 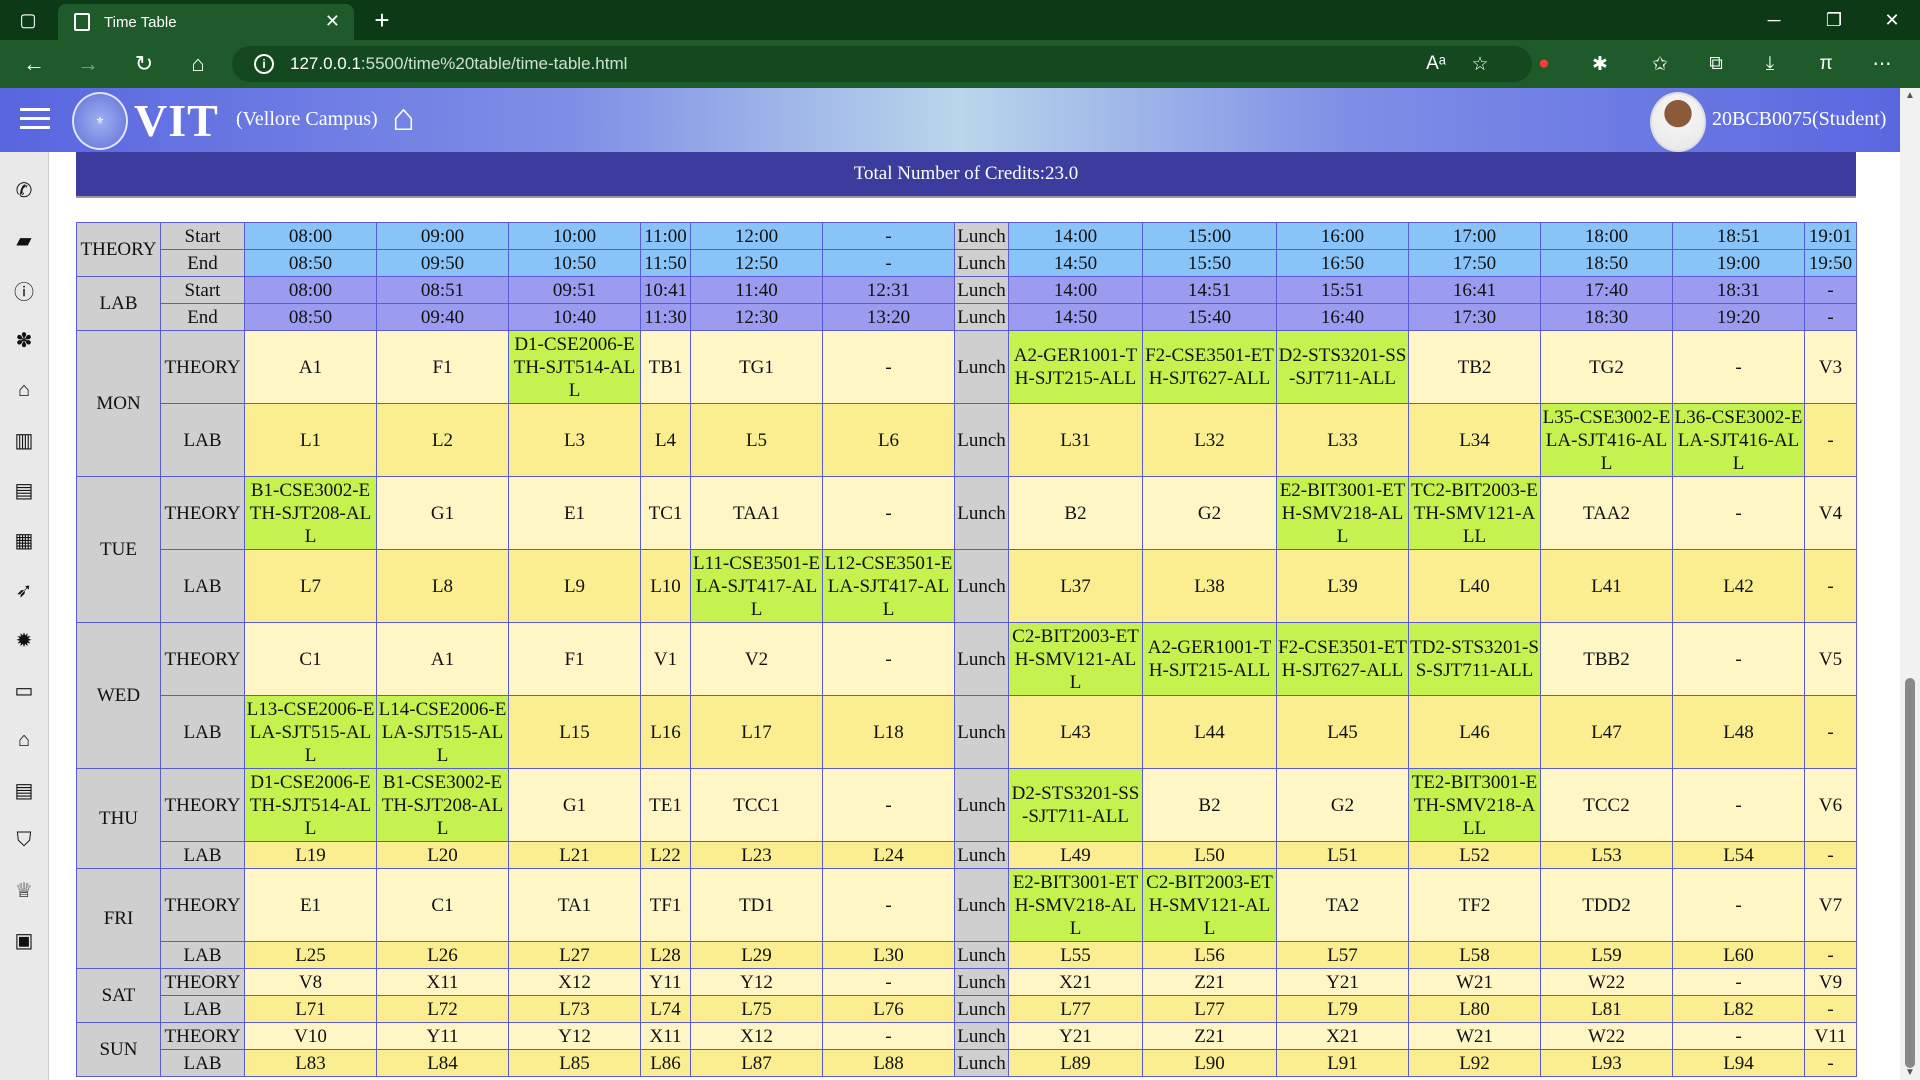 What do you see at coordinates (1600, 64) in the screenshot?
I see `extensions-icon: ✱` at bounding box center [1600, 64].